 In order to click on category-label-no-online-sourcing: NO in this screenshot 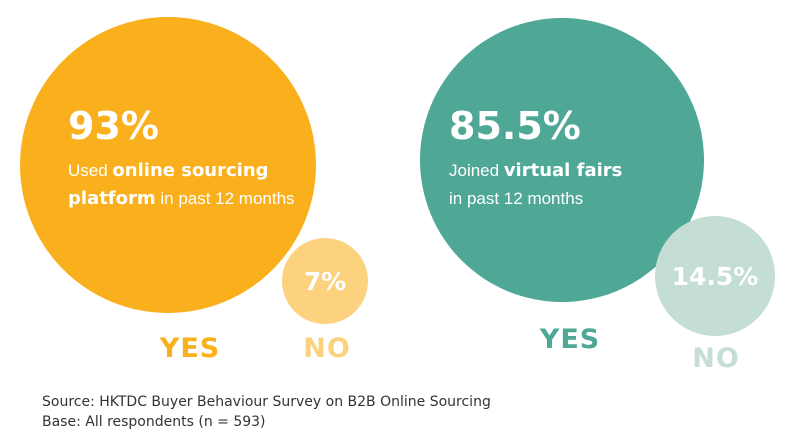, I will do `click(327, 348)`.